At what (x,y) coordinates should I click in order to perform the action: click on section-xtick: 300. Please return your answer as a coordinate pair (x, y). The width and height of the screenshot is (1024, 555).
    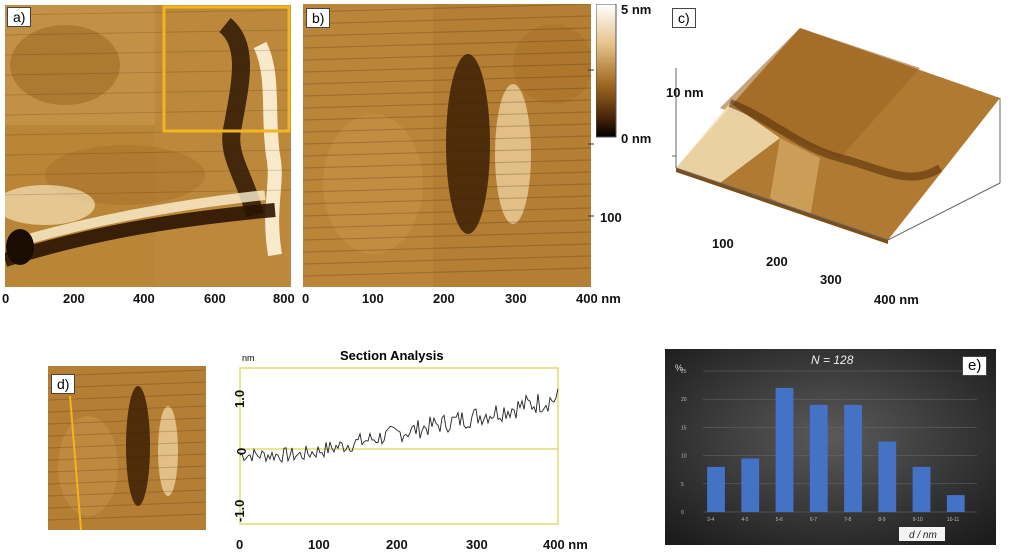
    Looking at the image, I should click on (477, 544).